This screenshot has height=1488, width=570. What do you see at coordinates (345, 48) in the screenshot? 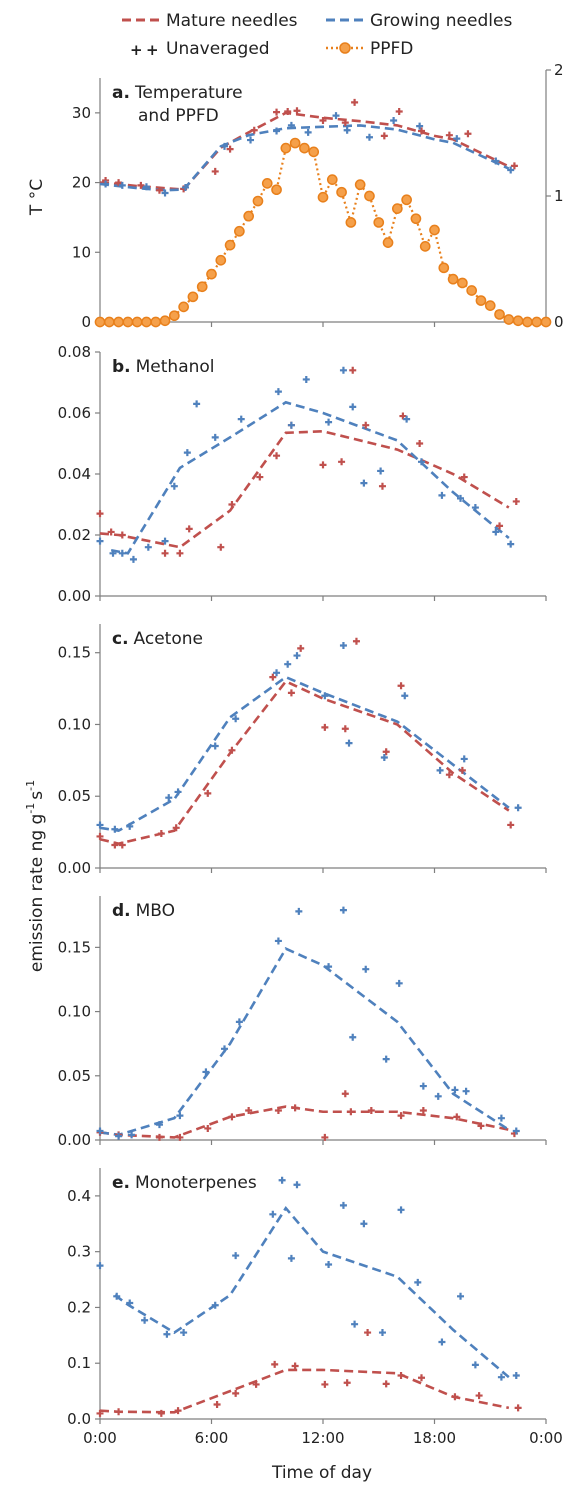
I see `legend-ppfd-swatch` at bounding box center [345, 48].